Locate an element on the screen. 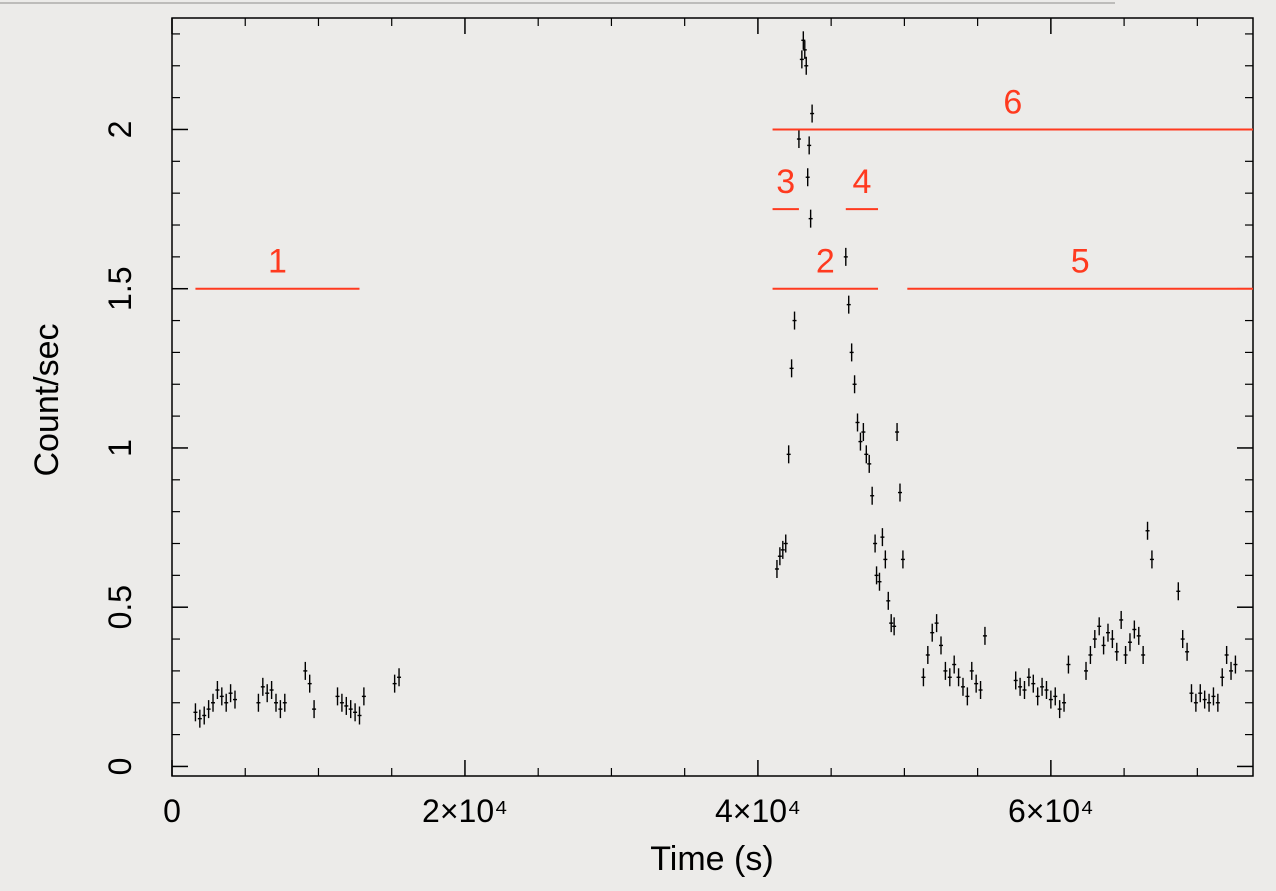 The width and height of the screenshot is (1276, 891). y-tick-label: 0.5 is located at coordinates (120, 607).